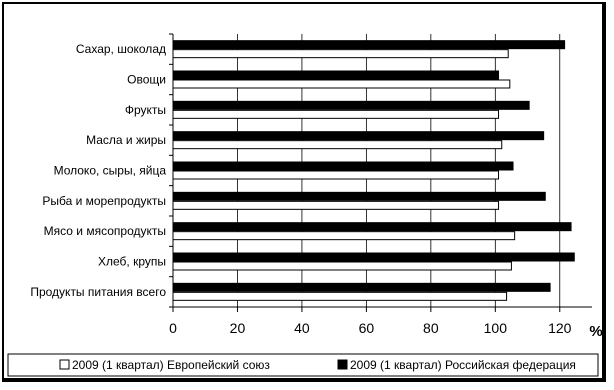 This screenshot has width=614, height=390. What do you see at coordinates (105, 231) in the screenshot?
I see `category-label: Мясо и мясопродукты` at bounding box center [105, 231].